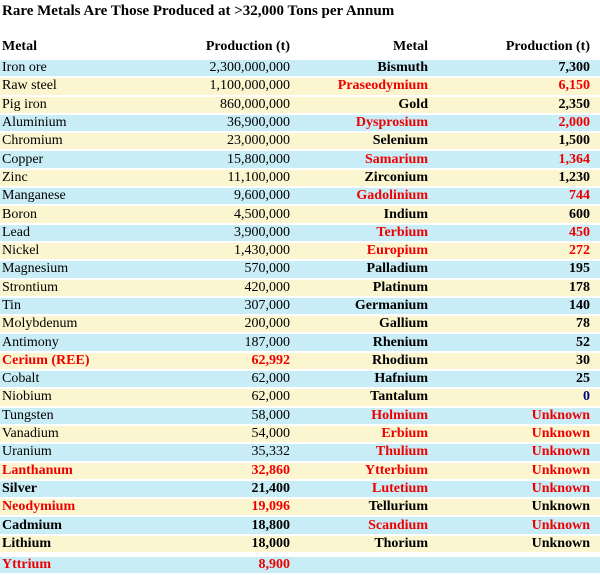  Describe the element at coordinates (30, 434) in the screenshot. I see `metal-name-cell: Vanadium` at that location.